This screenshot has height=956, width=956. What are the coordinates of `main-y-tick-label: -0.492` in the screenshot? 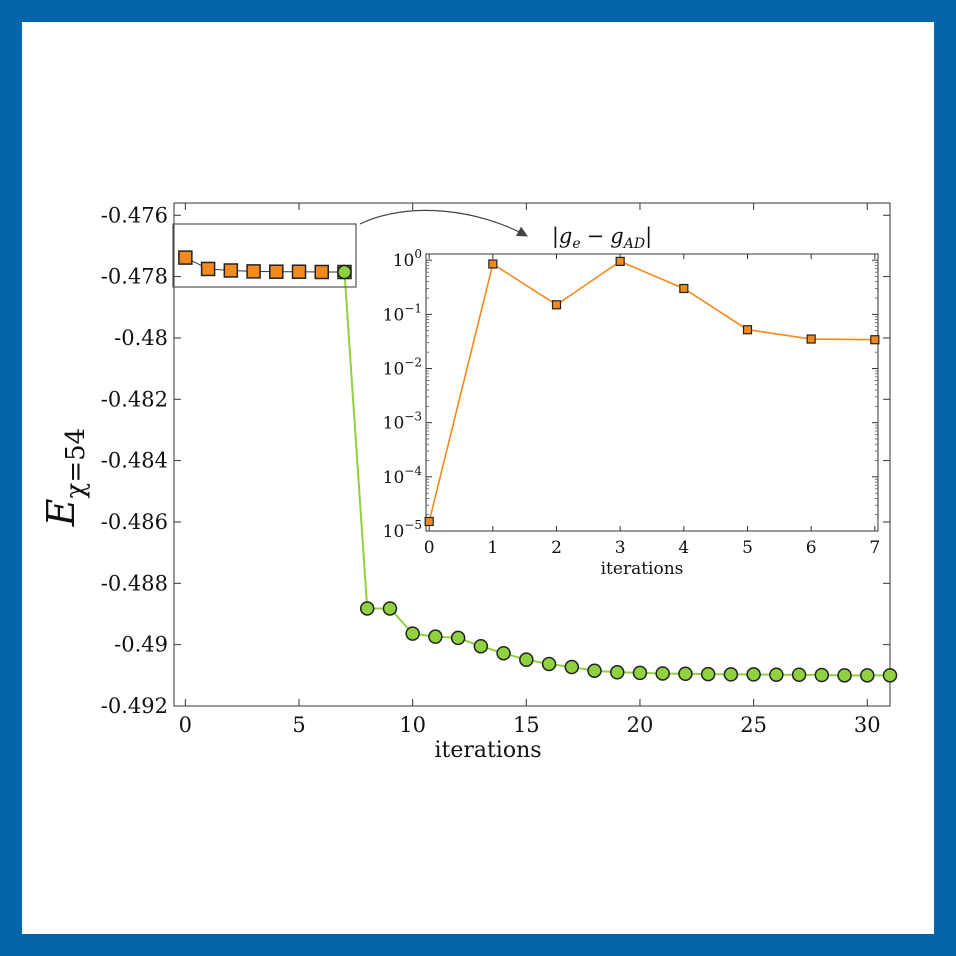 It's located at (134, 706).